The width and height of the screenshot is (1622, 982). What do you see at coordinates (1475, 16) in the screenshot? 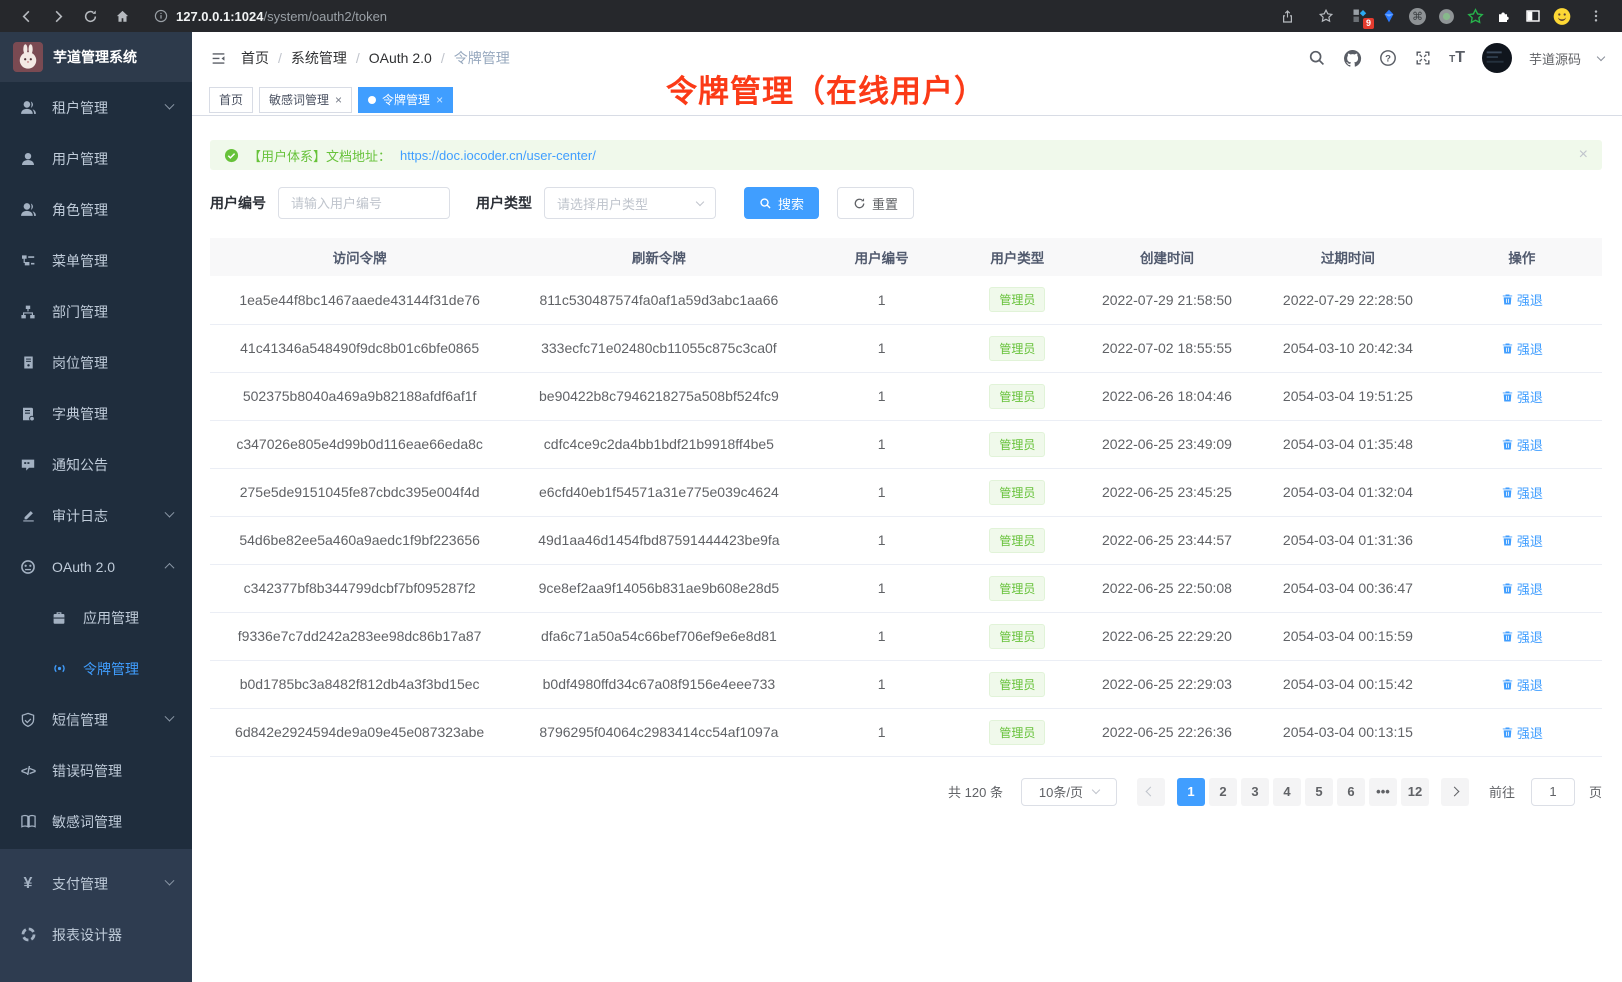
I see `extension-star-icon` at bounding box center [1475, 16].